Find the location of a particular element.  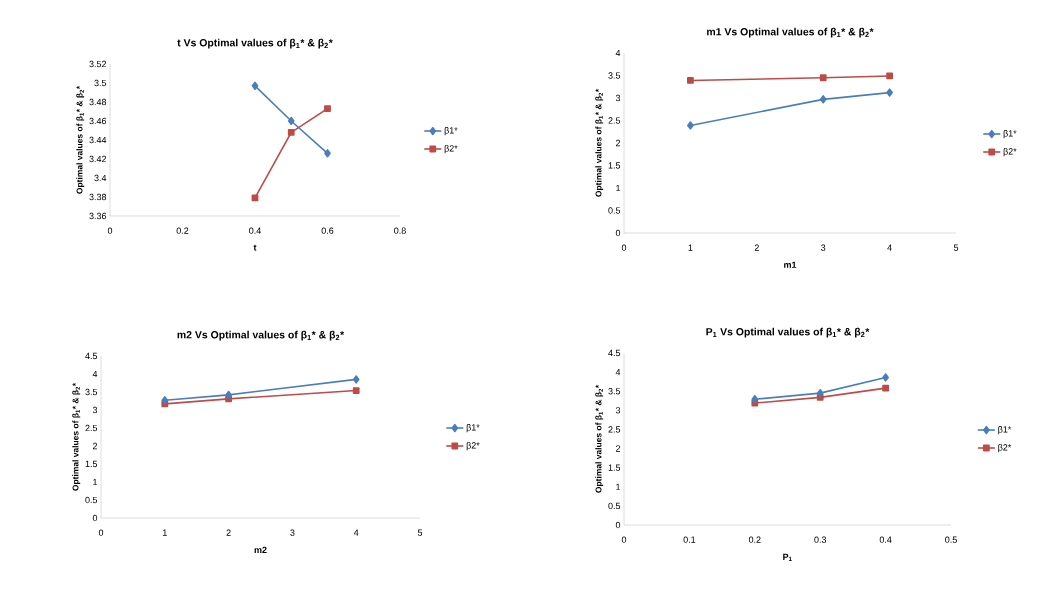

x-axis-title: P$_{1}$ is located at coordinates (787, 557).